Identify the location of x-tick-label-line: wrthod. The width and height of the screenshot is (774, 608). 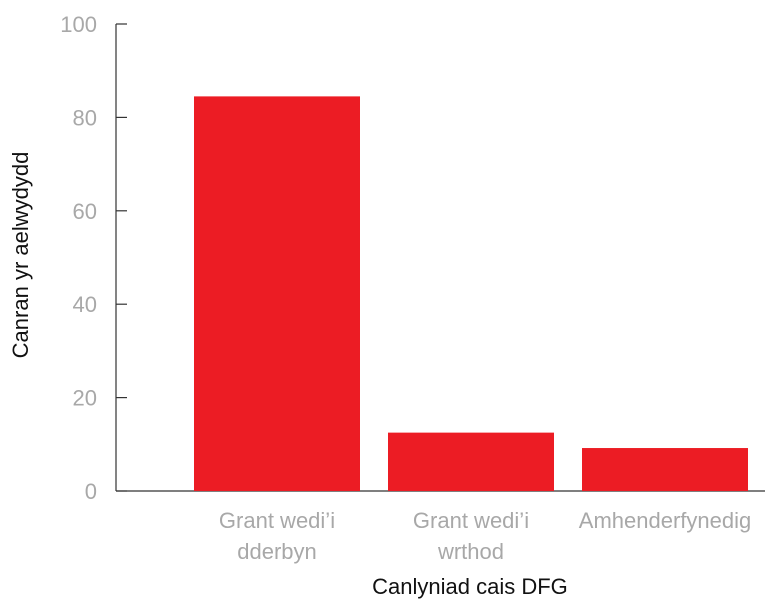
(470, 551).